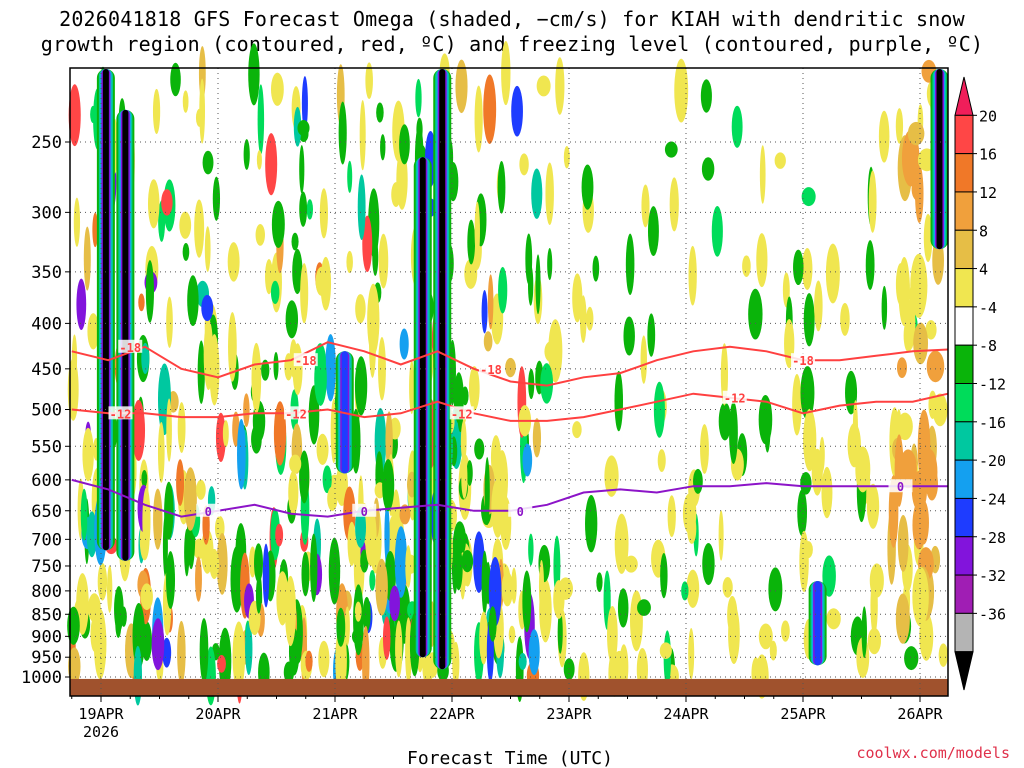 The width and height of the screenshot is (1024, 768). Describe the element at coordinates (569, 714) in the screenshot. I see `x-tick-label: 23APR` at that location.